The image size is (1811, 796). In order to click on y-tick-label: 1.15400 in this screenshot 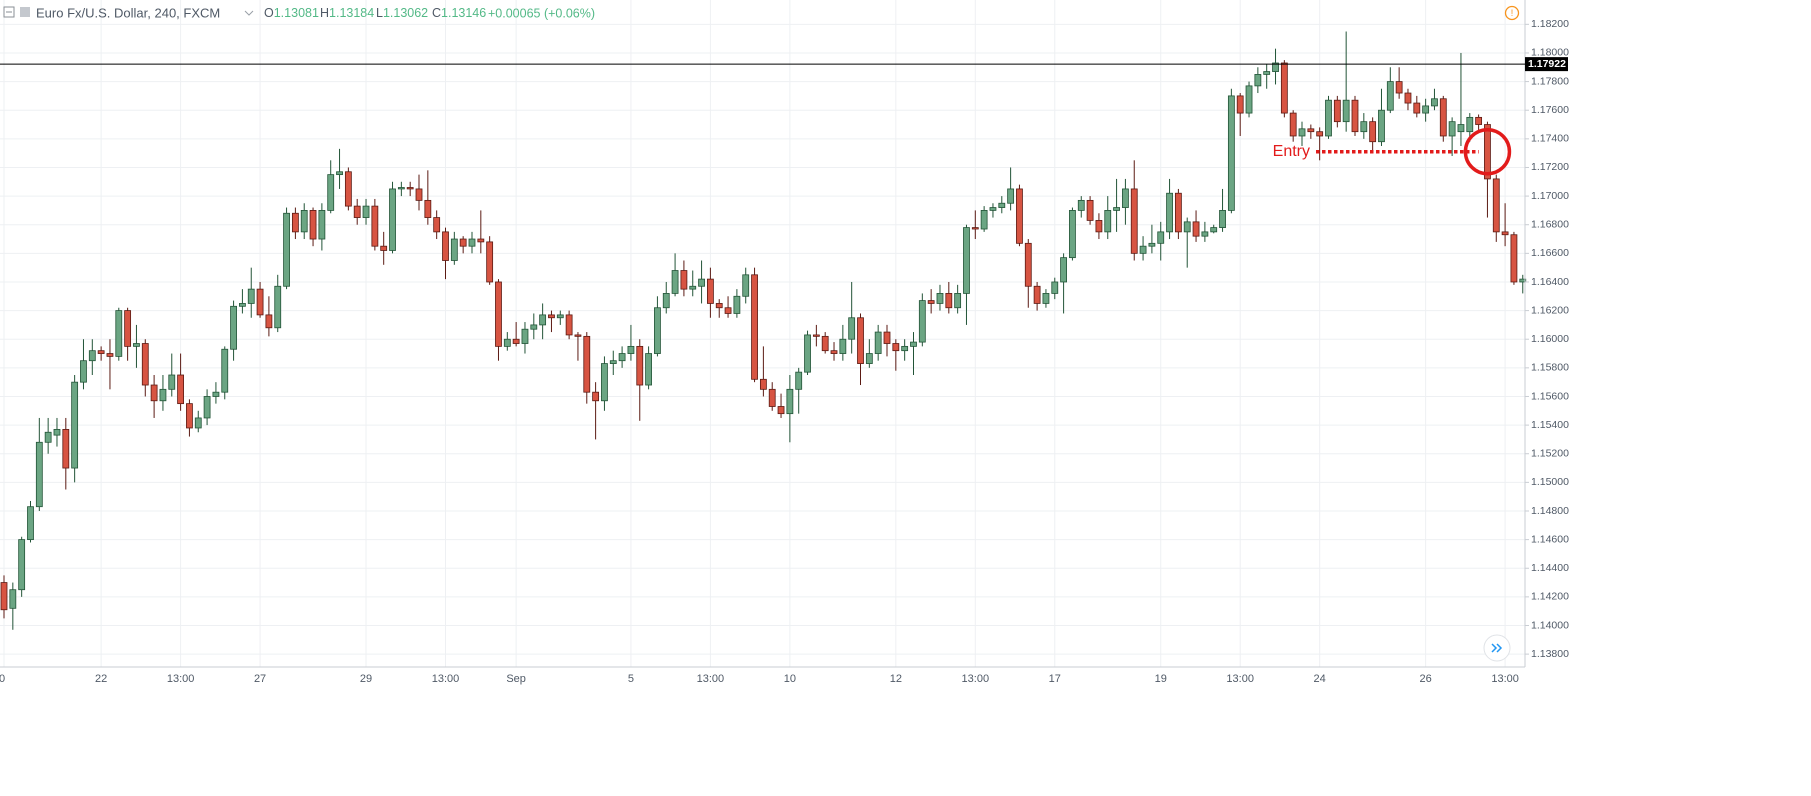, I will do `click(1550, 425)`.